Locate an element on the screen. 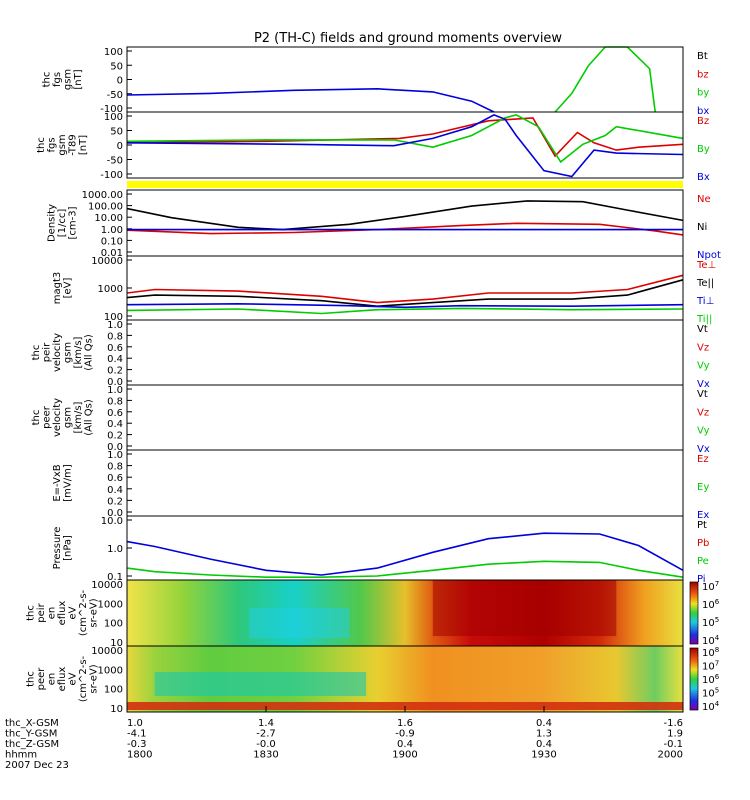  colorbar-label: 10⁶ is located at coordinates (711, 604).